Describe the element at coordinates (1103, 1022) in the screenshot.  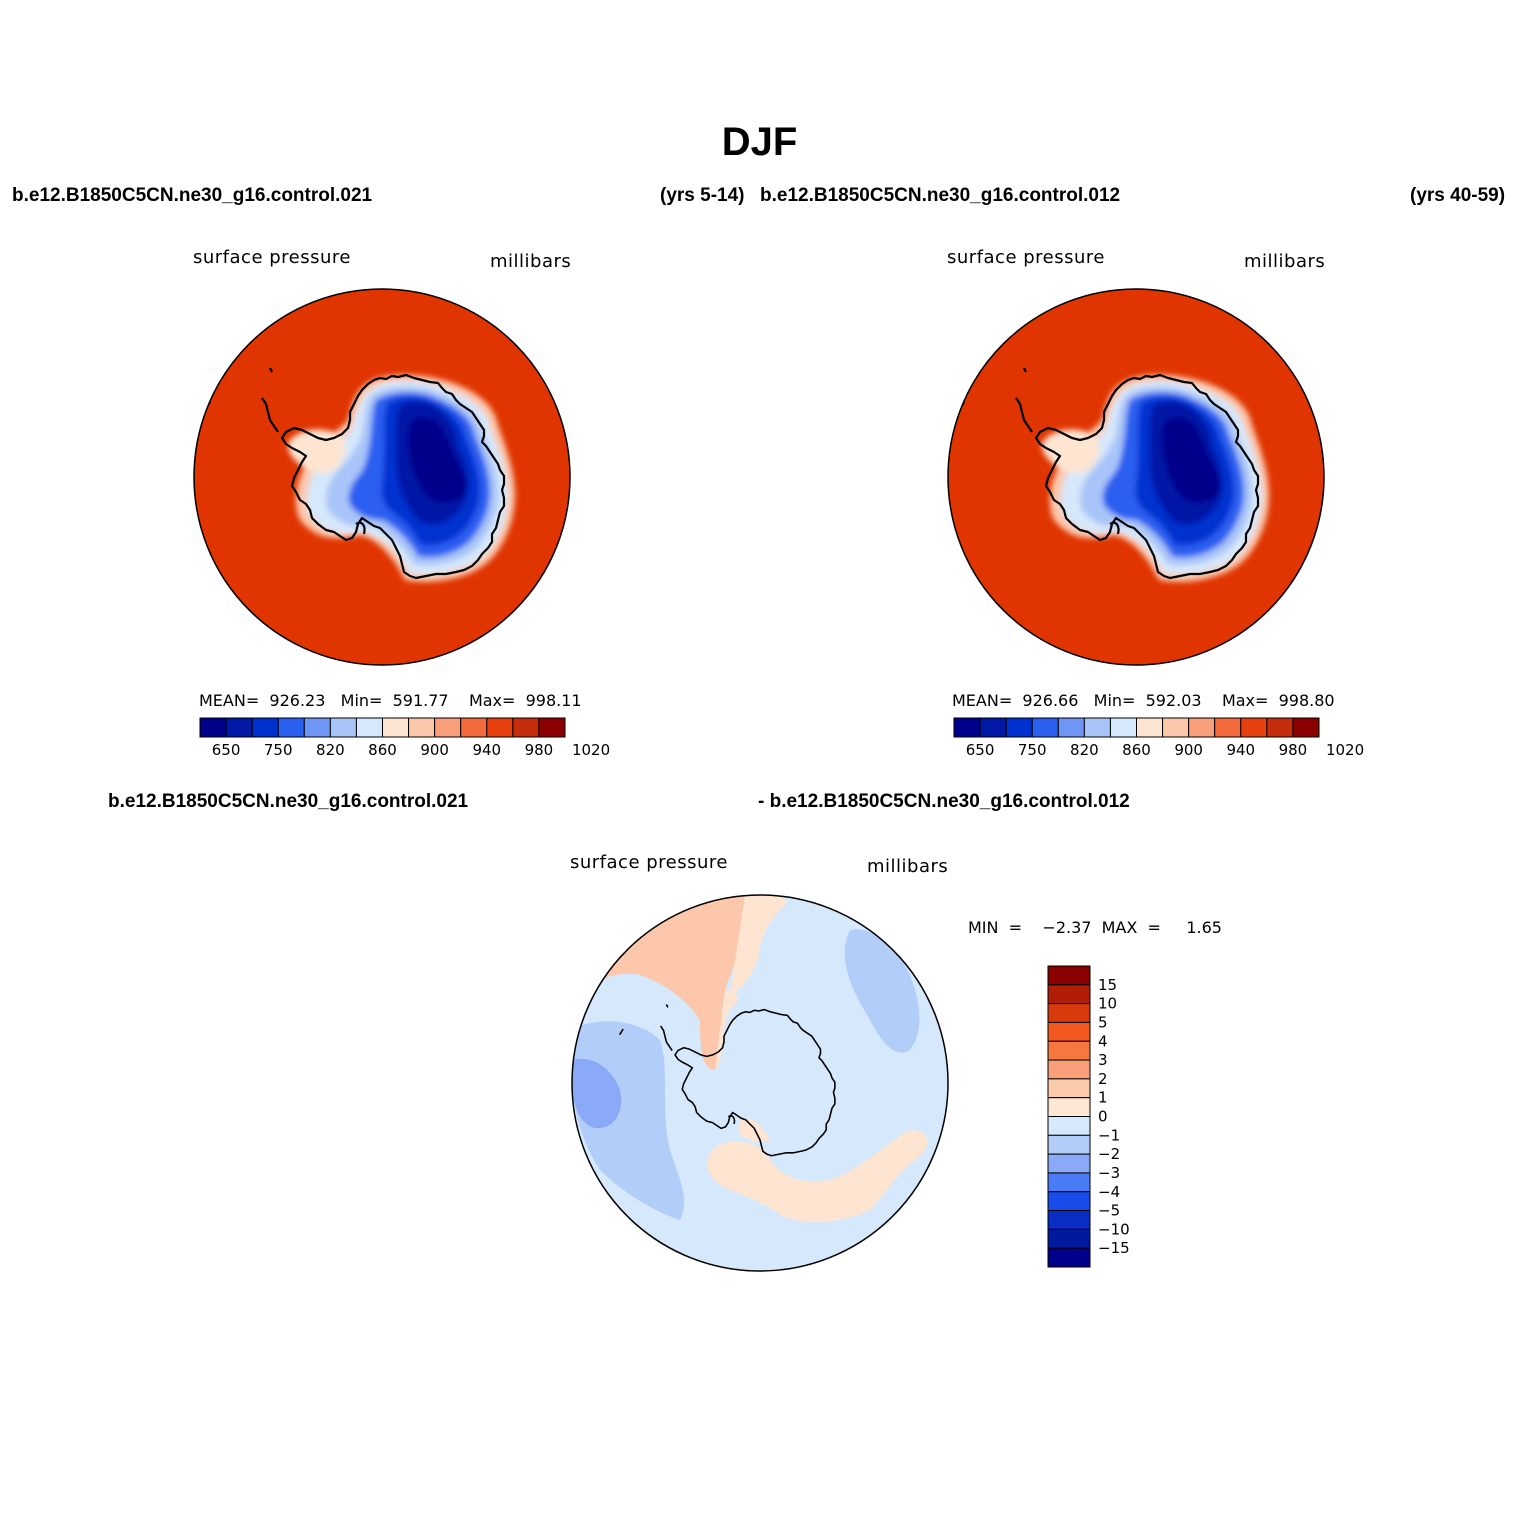
I see `diff-colorbar-tick-label: 5` at that location.